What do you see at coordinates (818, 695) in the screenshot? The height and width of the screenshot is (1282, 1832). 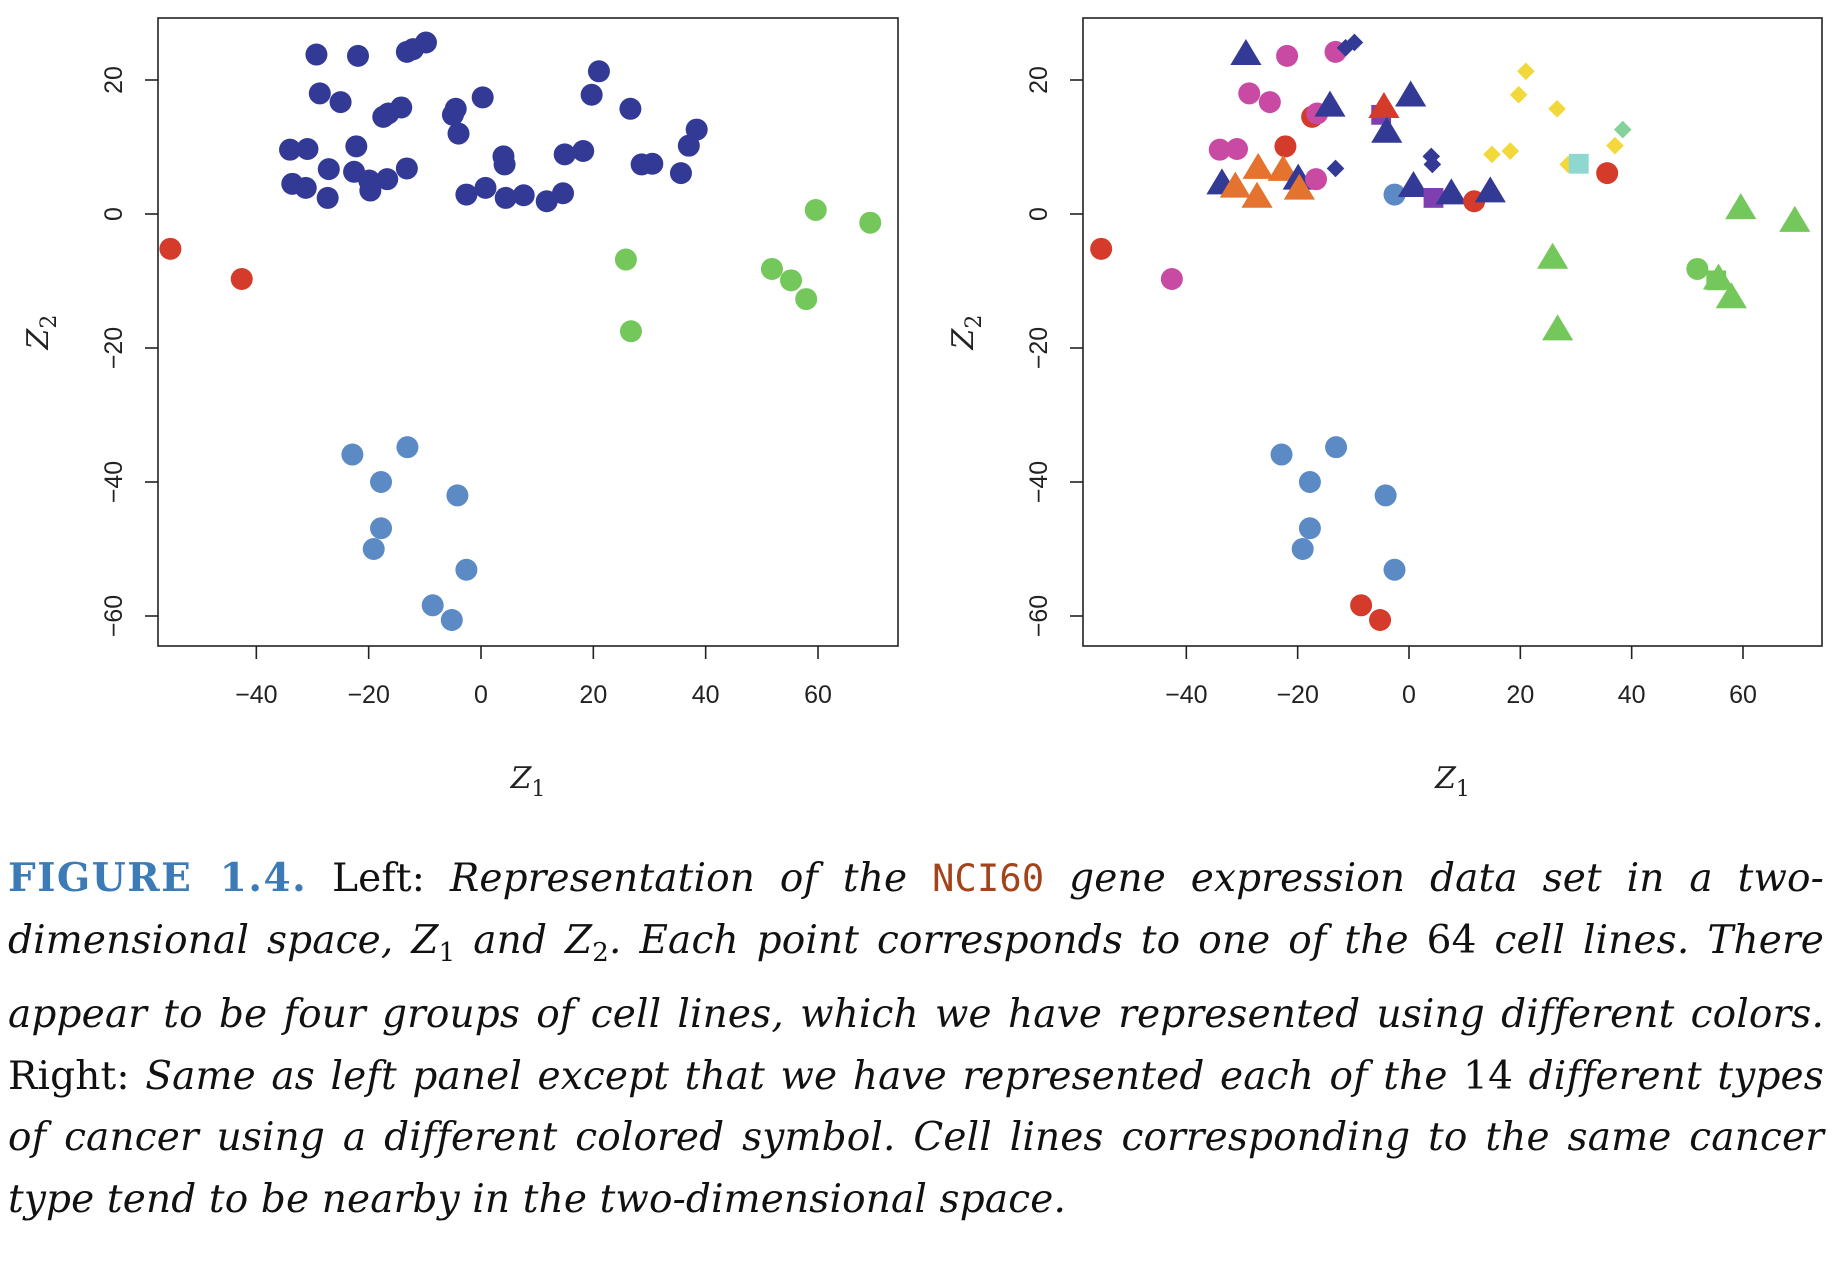 I see `x-tick-label: 60` at bounding box center [818, 695].